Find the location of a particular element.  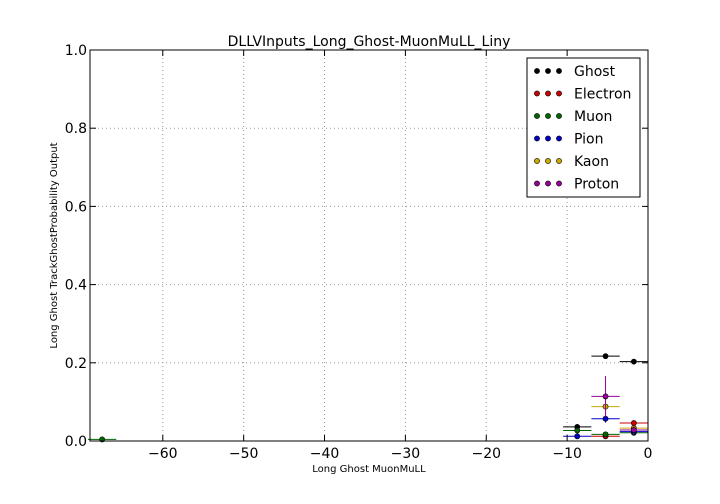

x-tick-label: −50 is located at coordinates (244, 454).